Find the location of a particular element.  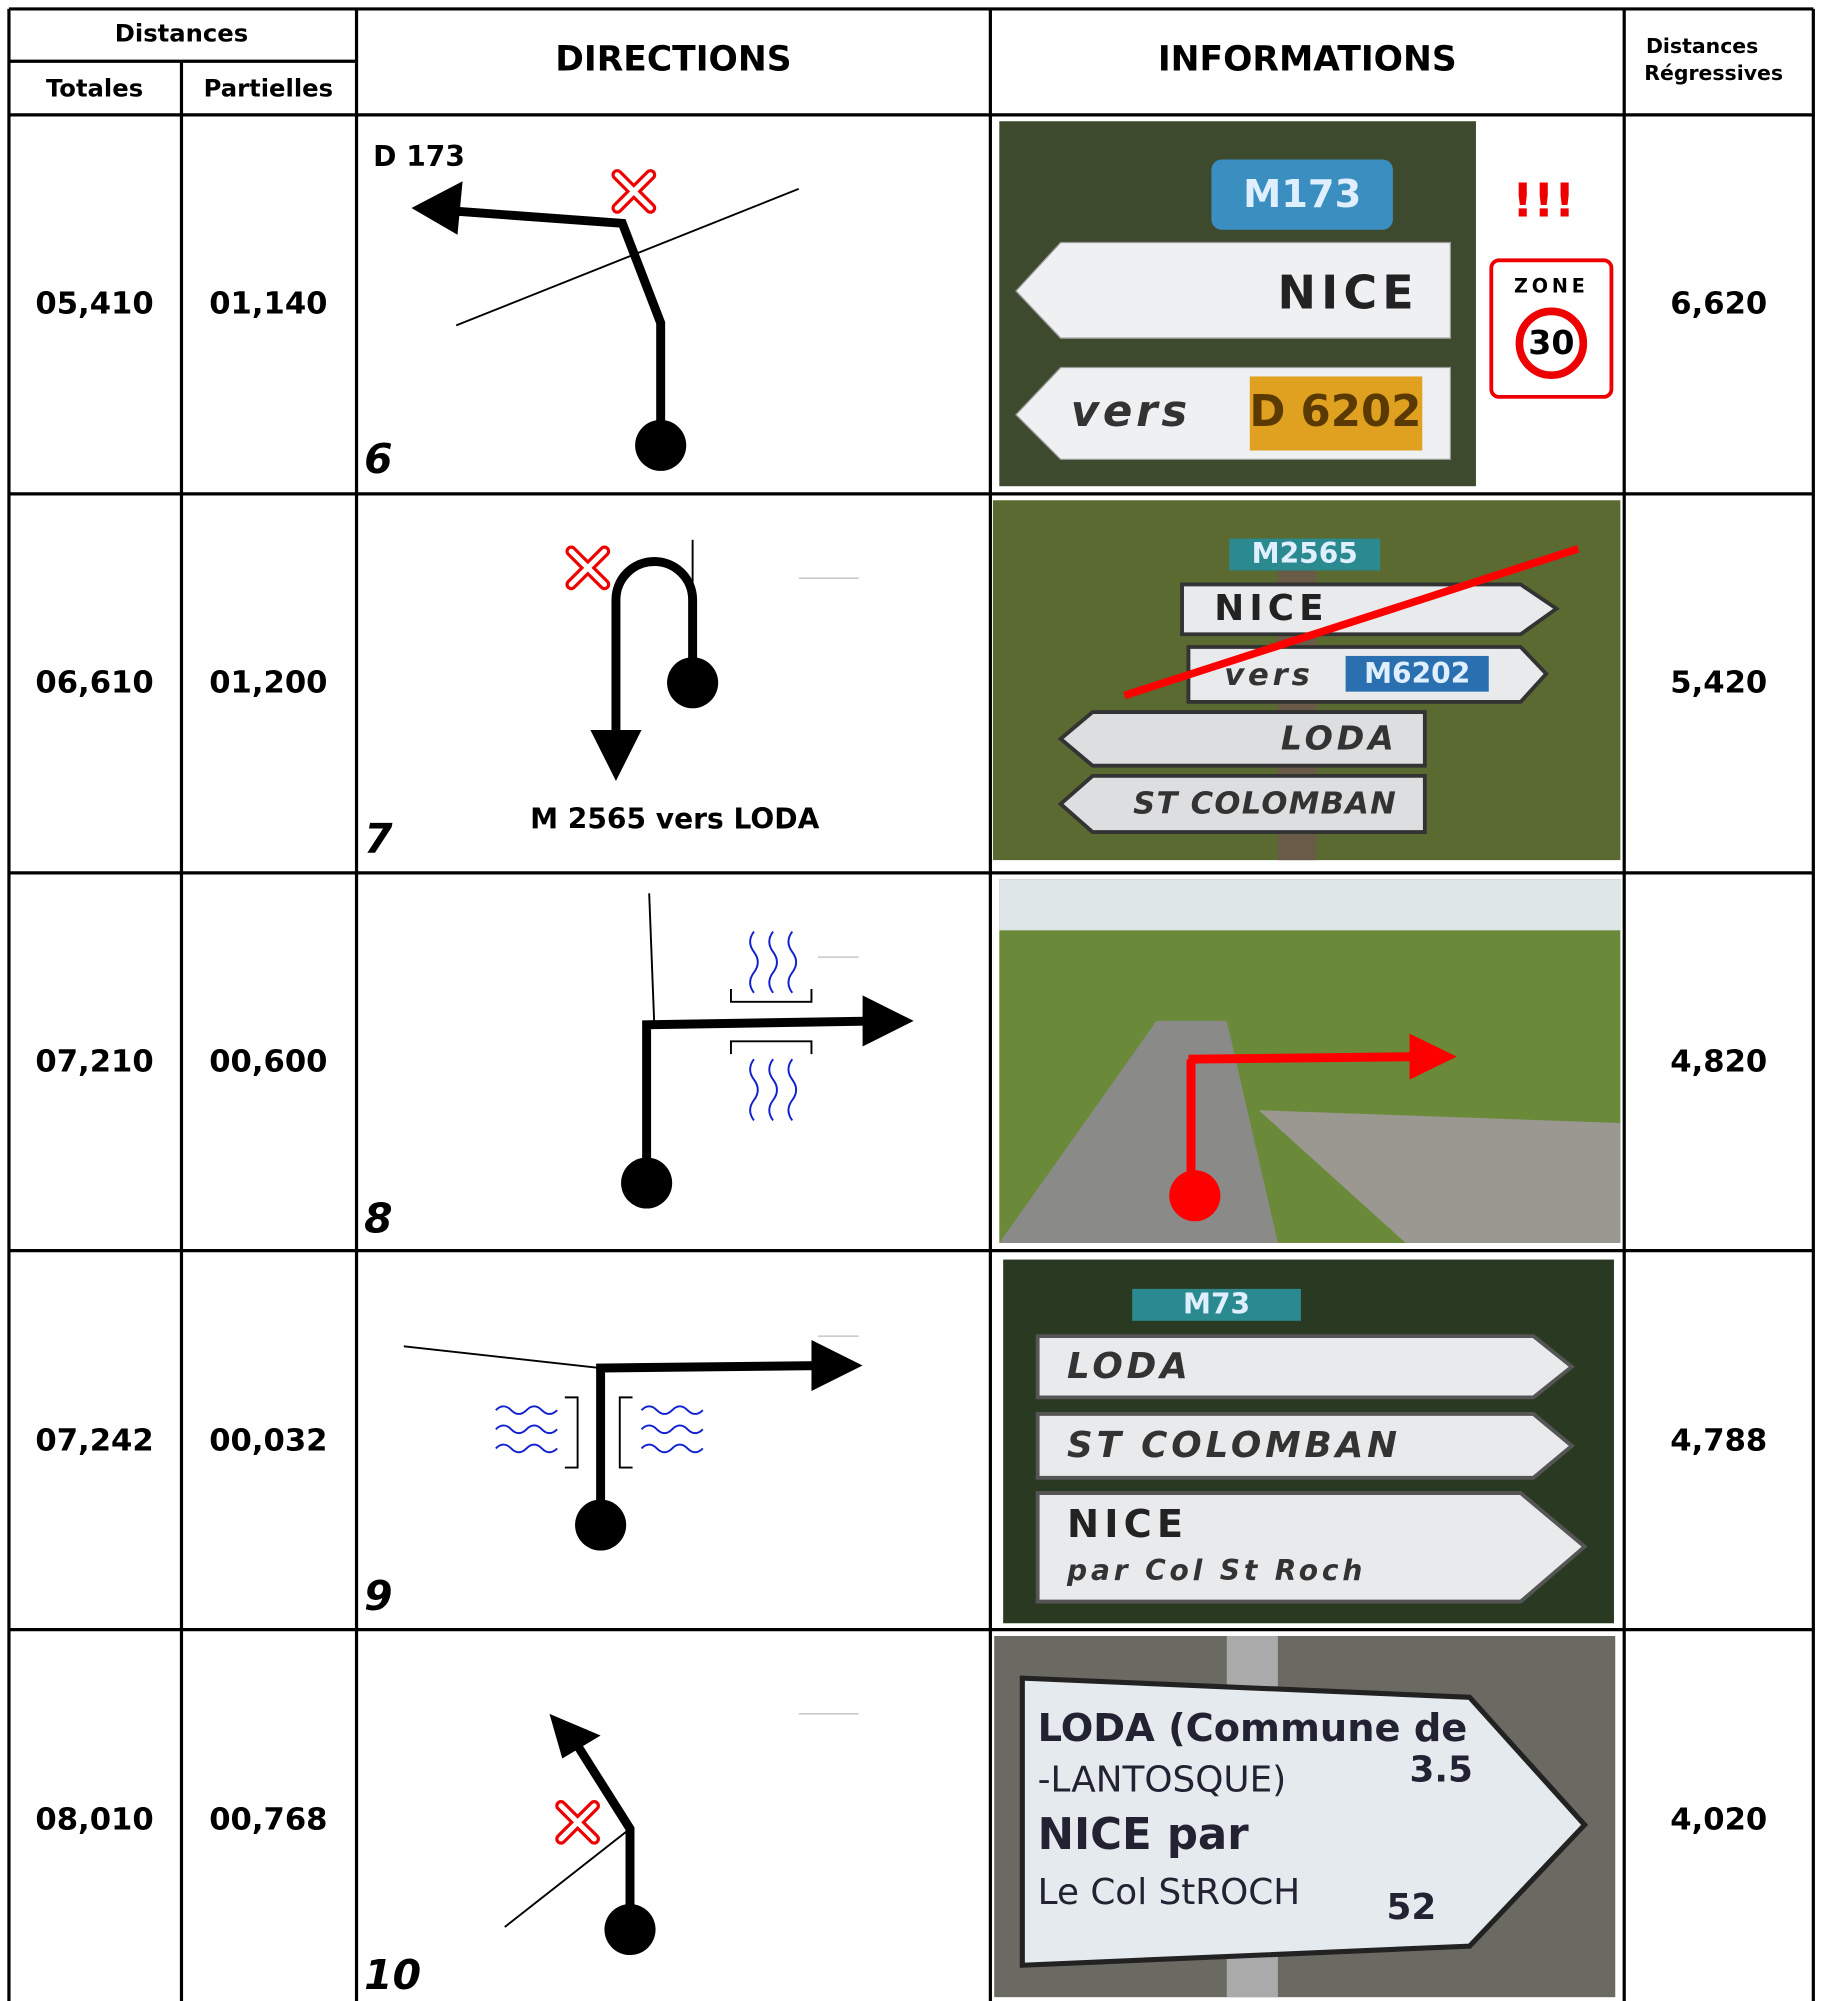

diagram: D 173 6 is located at coordinates (582, 311).